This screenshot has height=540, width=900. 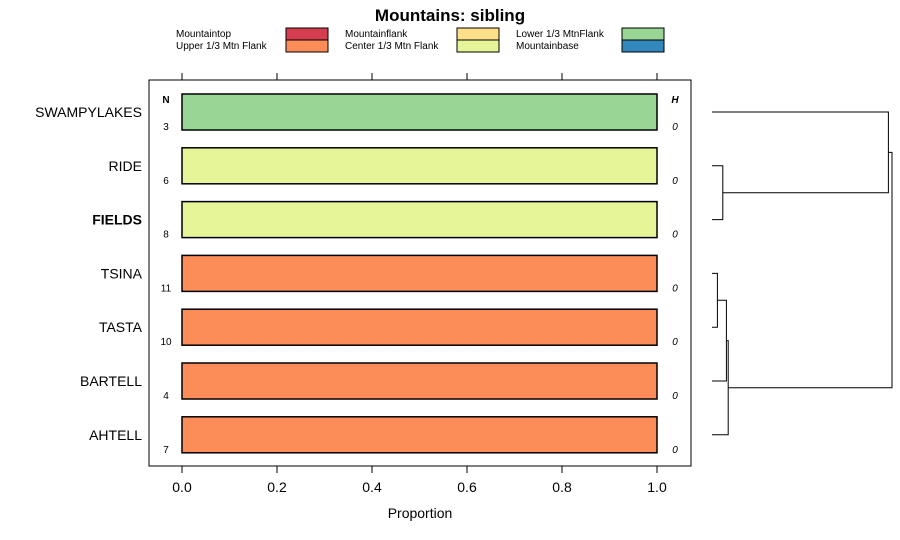 I want to click on n-value: 8, so click(x=166, y=235).